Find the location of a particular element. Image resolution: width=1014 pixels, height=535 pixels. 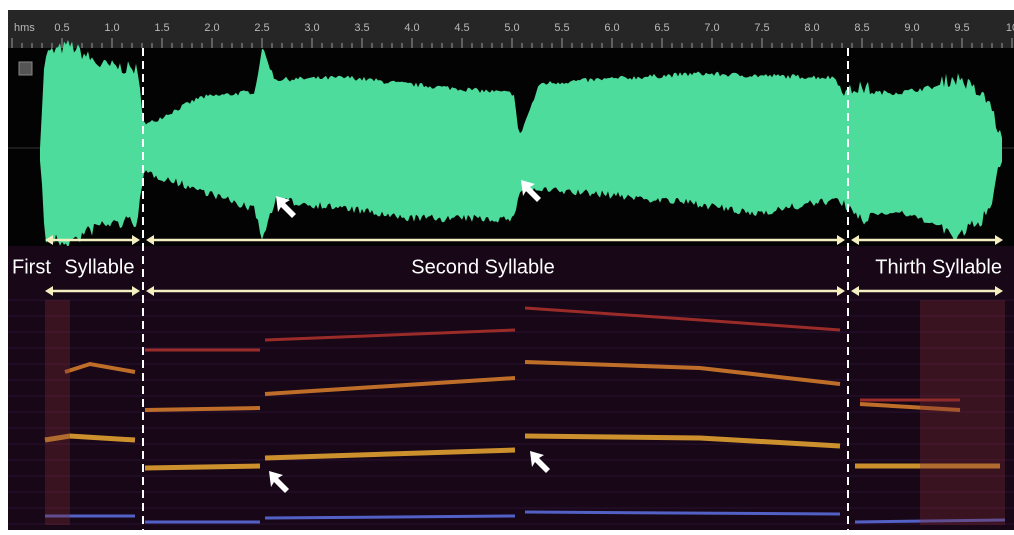

ruler-label: 5.0 is located at coordinates (511, 28).